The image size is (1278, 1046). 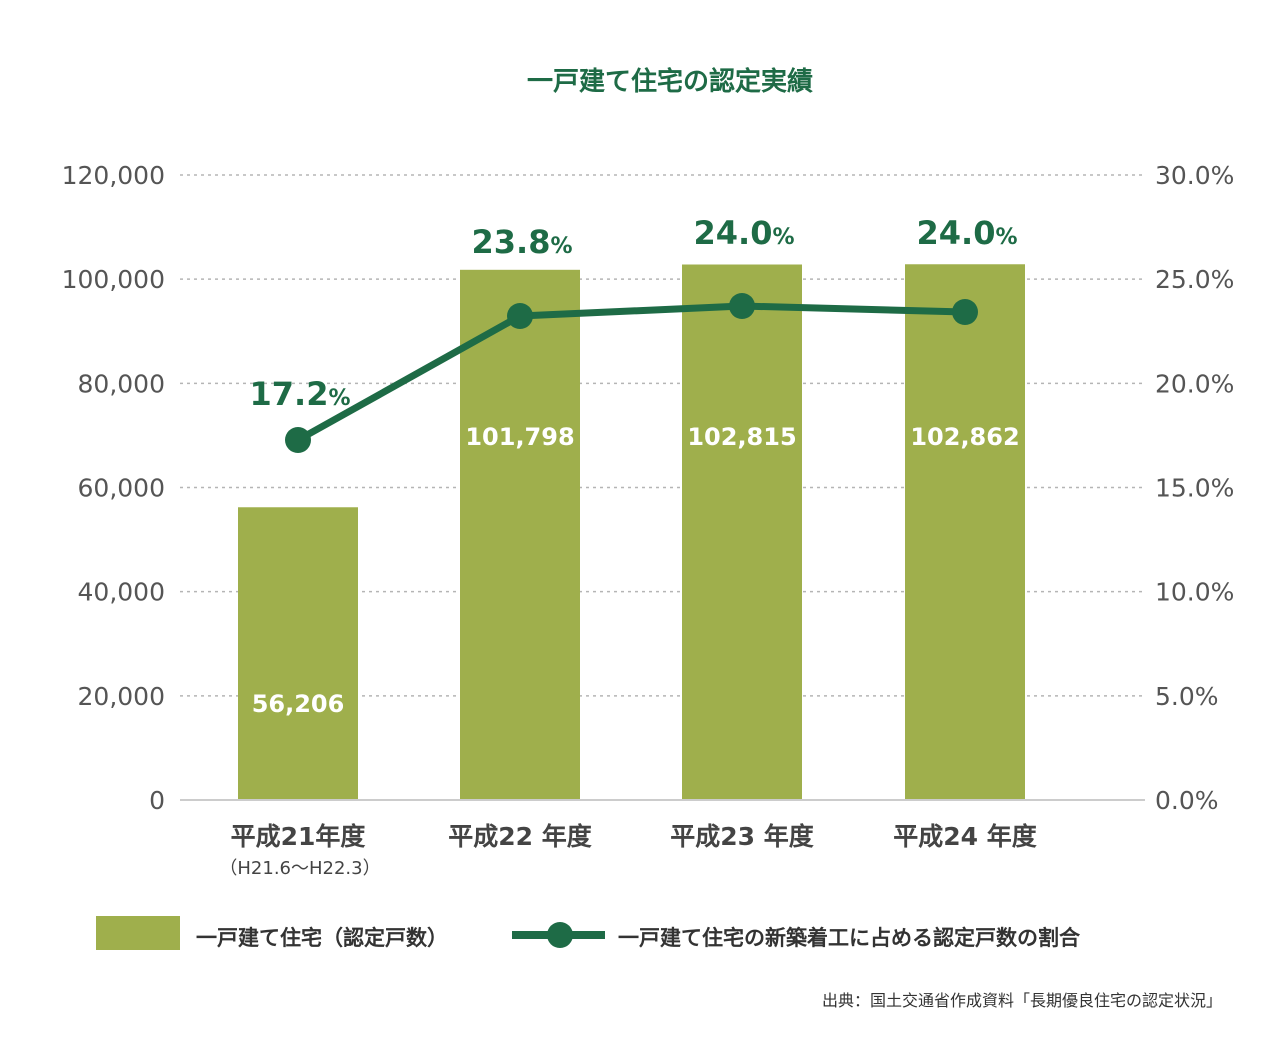 I want to click on line-value-labels: 17.2% 23.8% 24.0% 24.0%, so click(x=634, y=313).